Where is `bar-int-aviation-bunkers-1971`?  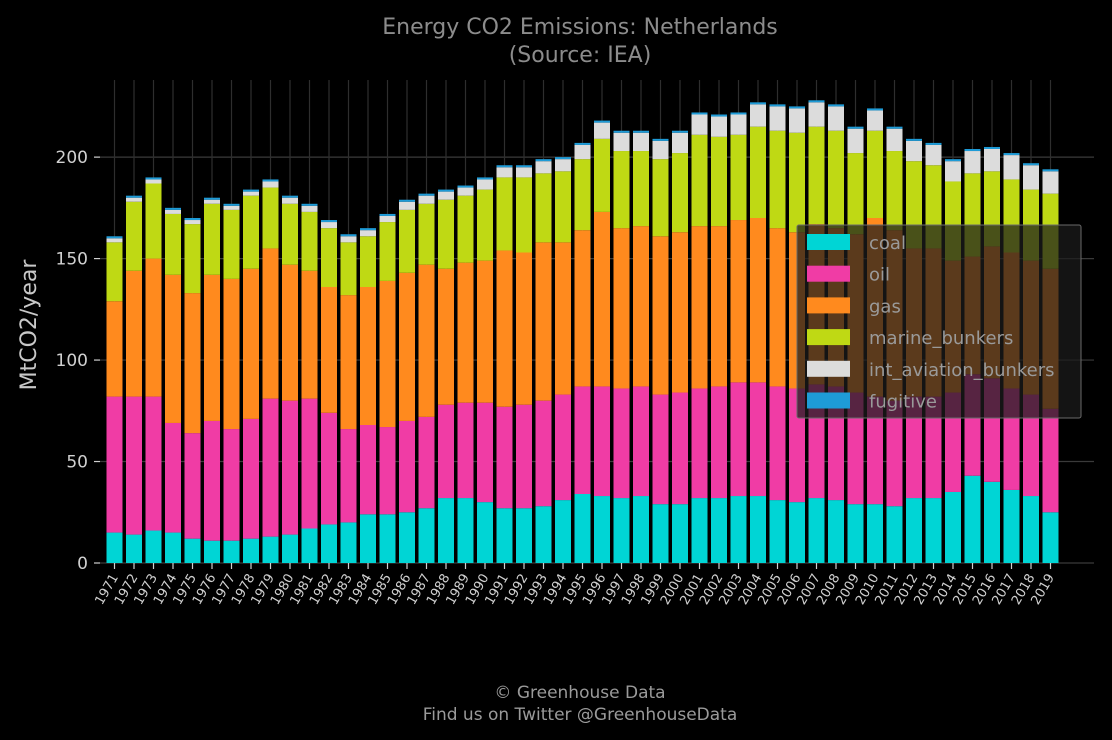
bar-int-aviation-bunkers-1971 is located at coordinates (114, 240).